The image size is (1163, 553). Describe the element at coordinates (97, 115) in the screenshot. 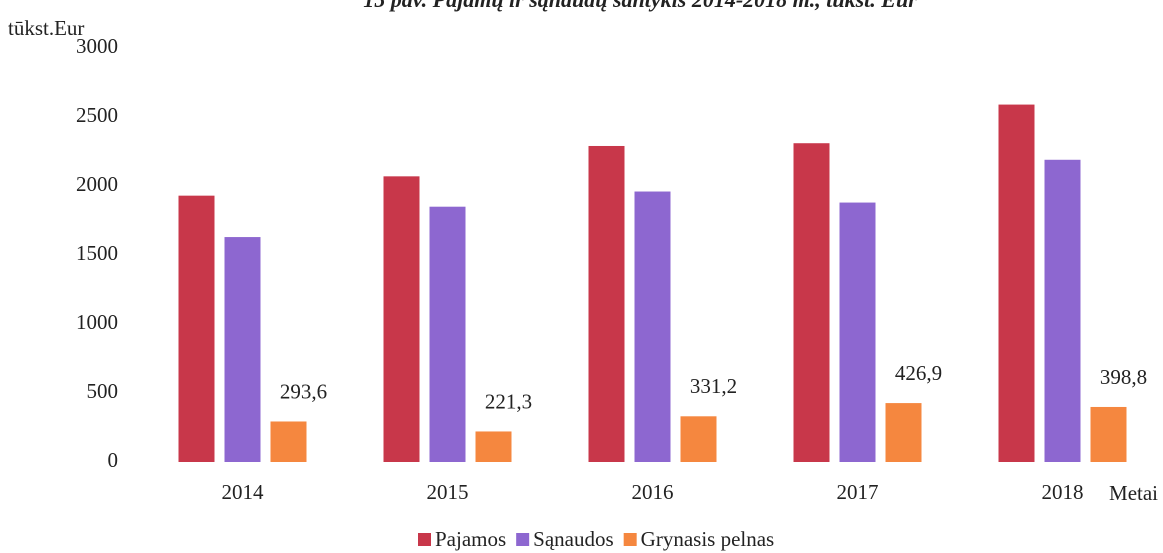

I see `y-tick-label: 2500` at that location.